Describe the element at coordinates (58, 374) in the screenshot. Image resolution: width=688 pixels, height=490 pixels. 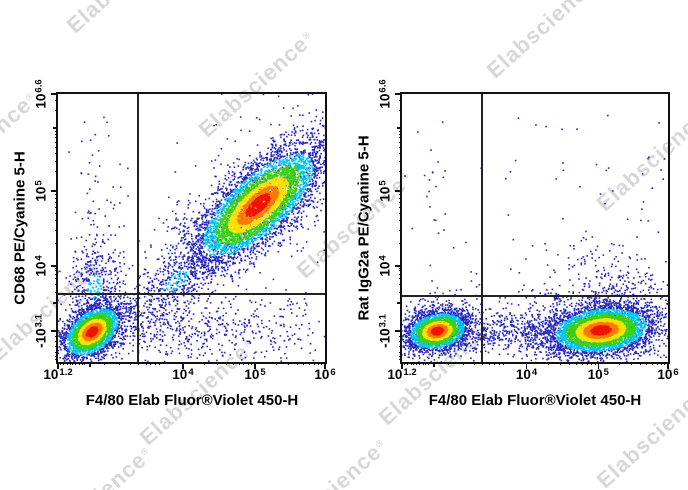
I see `x-tick-label: 101.2` at that location.